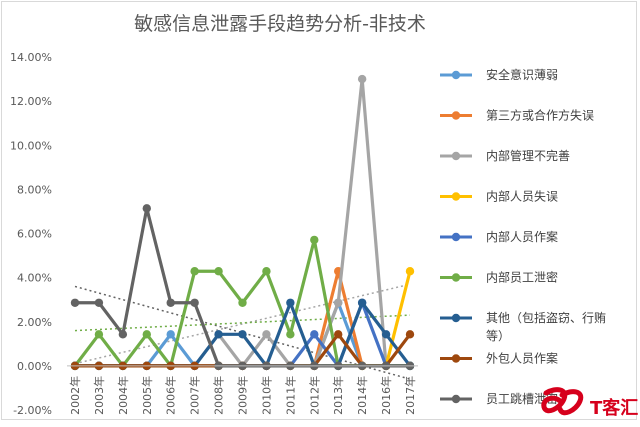 This screenshot has height=427, width=640. What do you see at coordinates (34, 234) in the screenshot?
I see `y-tick-label: 6.00%` at bounding box center [34, 234].